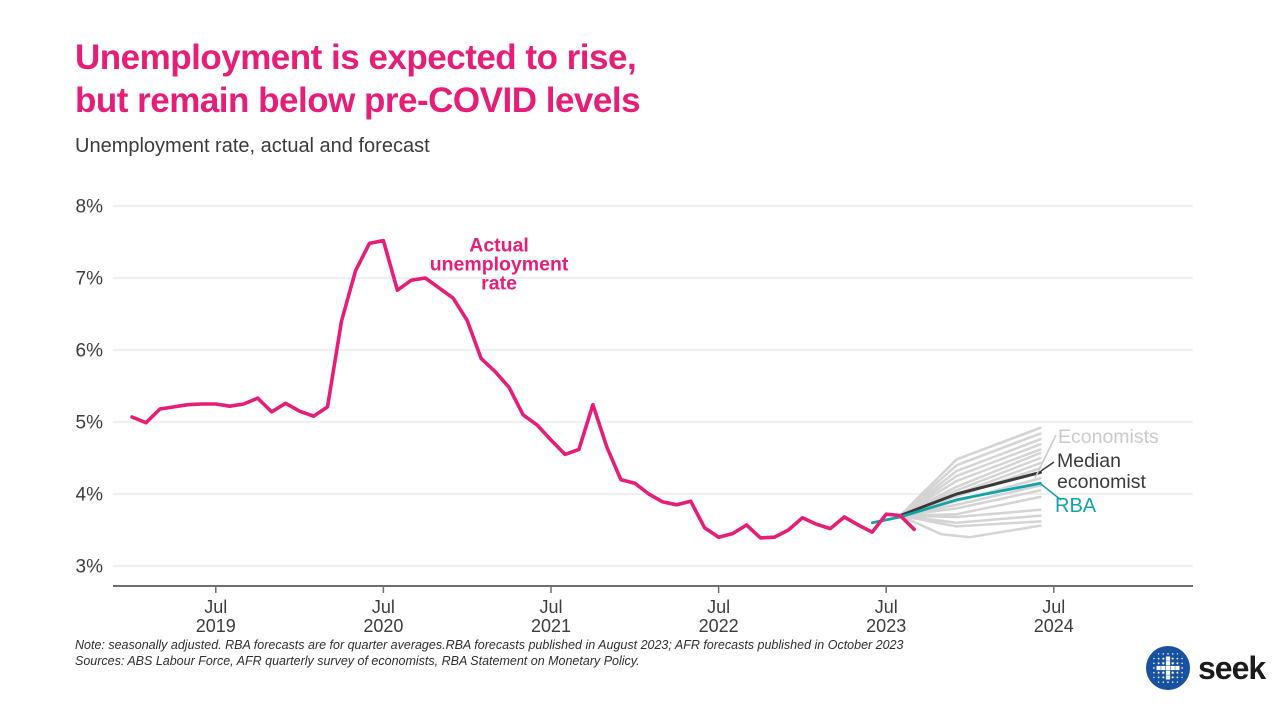  I want to click on x-tick-label-year: 2022, so click(719, 626).